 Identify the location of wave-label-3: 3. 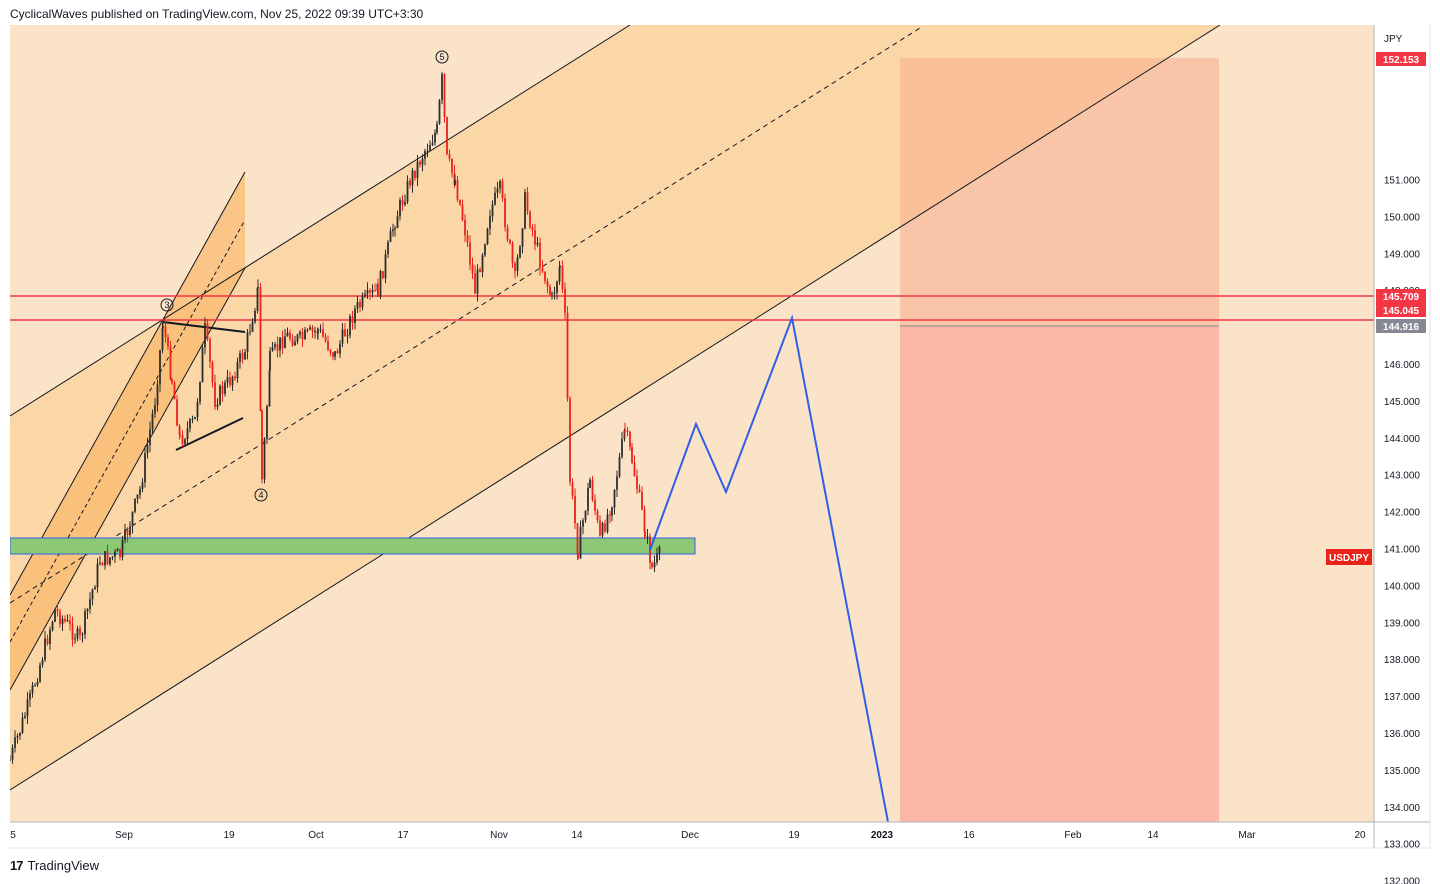
(167, 305).